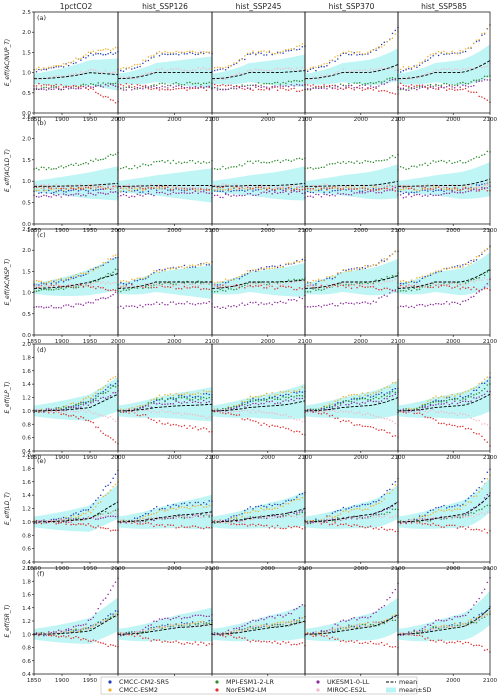  What do you see at coordinates (26, 114) in the screenshot?
I see `y-tick-label: 0.0` at bounding box center [26, 114].